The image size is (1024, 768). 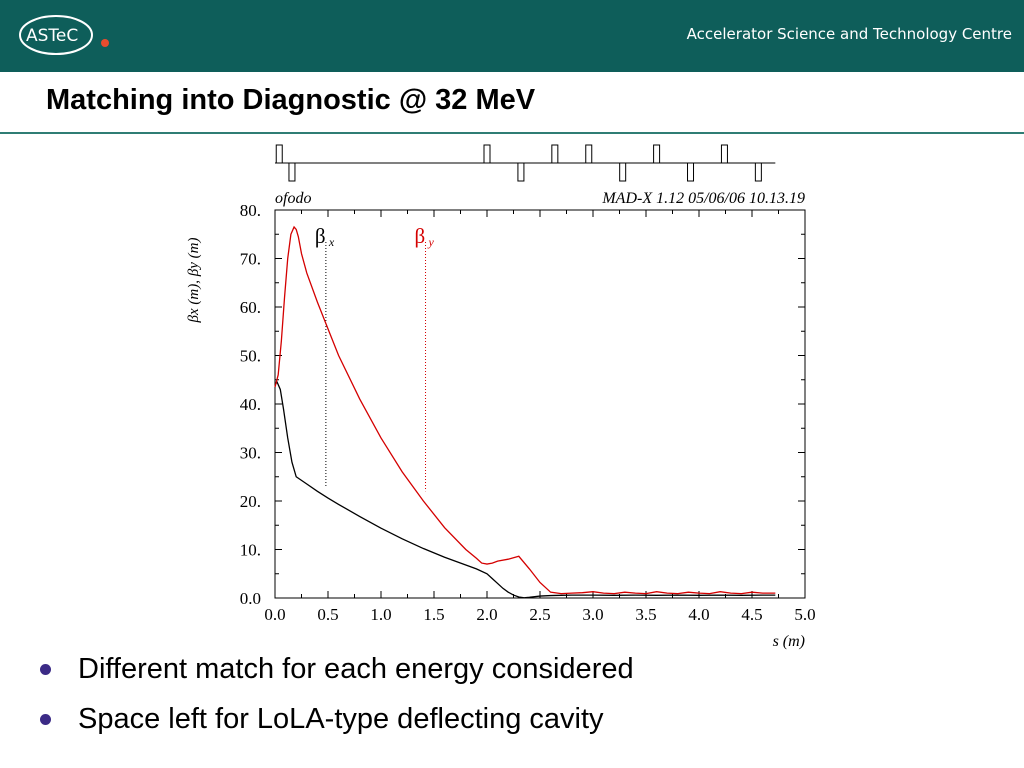 I want to click on x-tick-label: 4.5, so click(x=751, y=614).